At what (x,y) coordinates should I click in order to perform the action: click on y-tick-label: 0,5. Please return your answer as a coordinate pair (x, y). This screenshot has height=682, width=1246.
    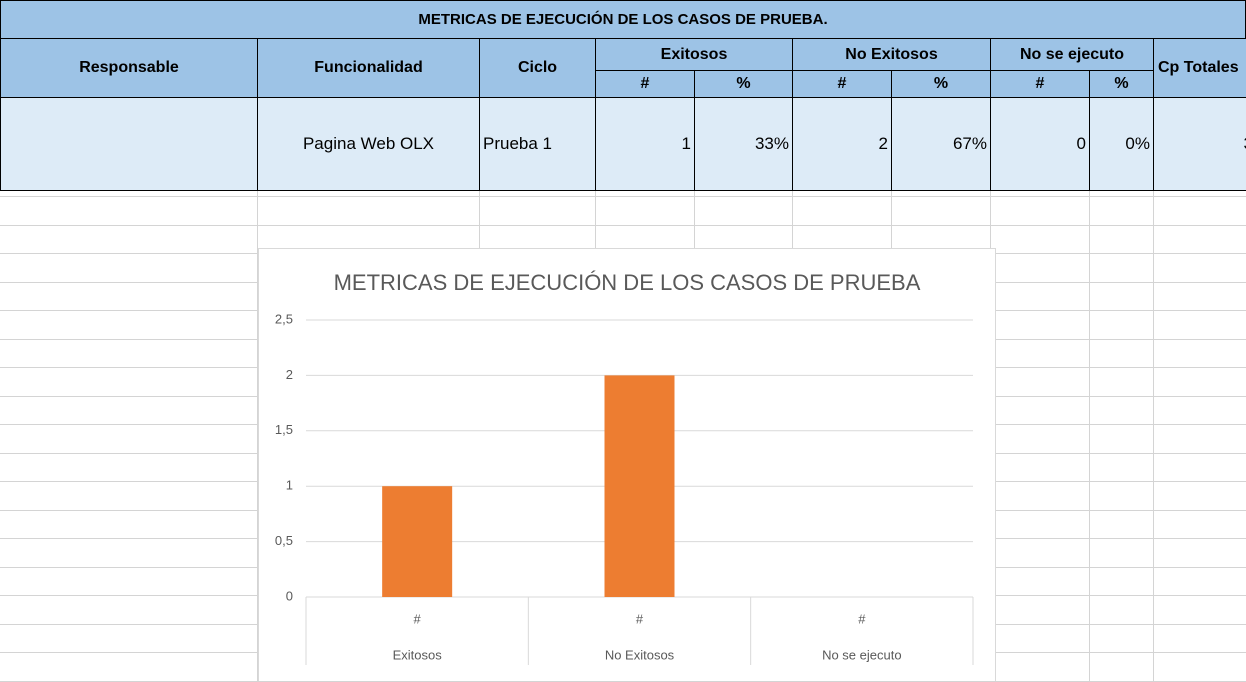
    Looking at the image, I should click on (284, 540).